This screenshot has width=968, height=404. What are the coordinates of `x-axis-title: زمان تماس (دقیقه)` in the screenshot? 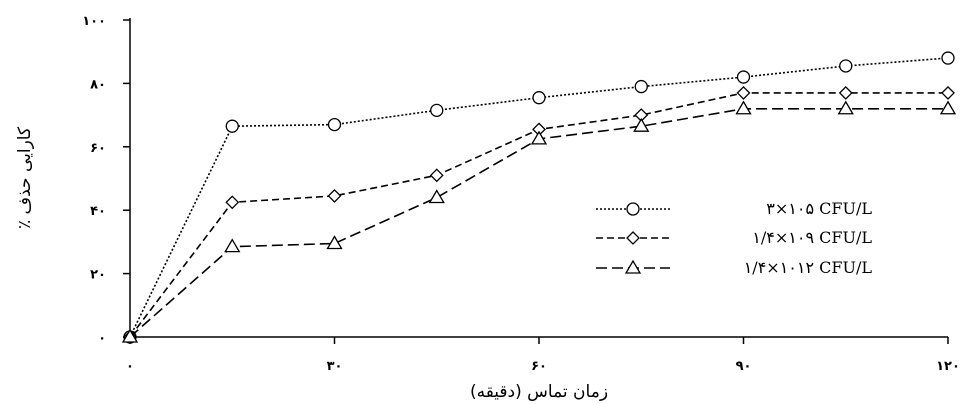 It's located at (539, 392).